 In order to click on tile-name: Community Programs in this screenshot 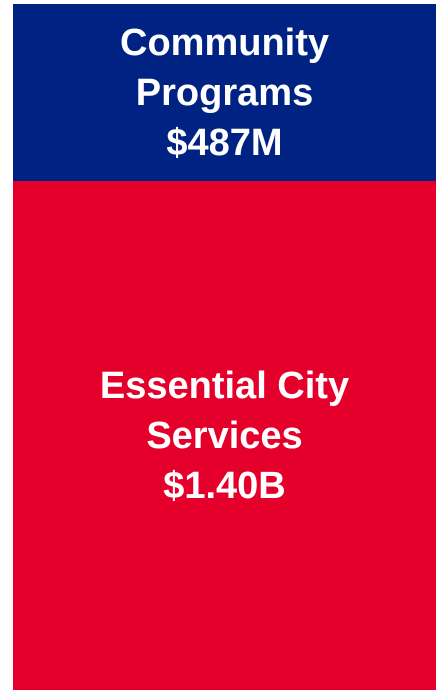, I will do `click(224, 67)`.